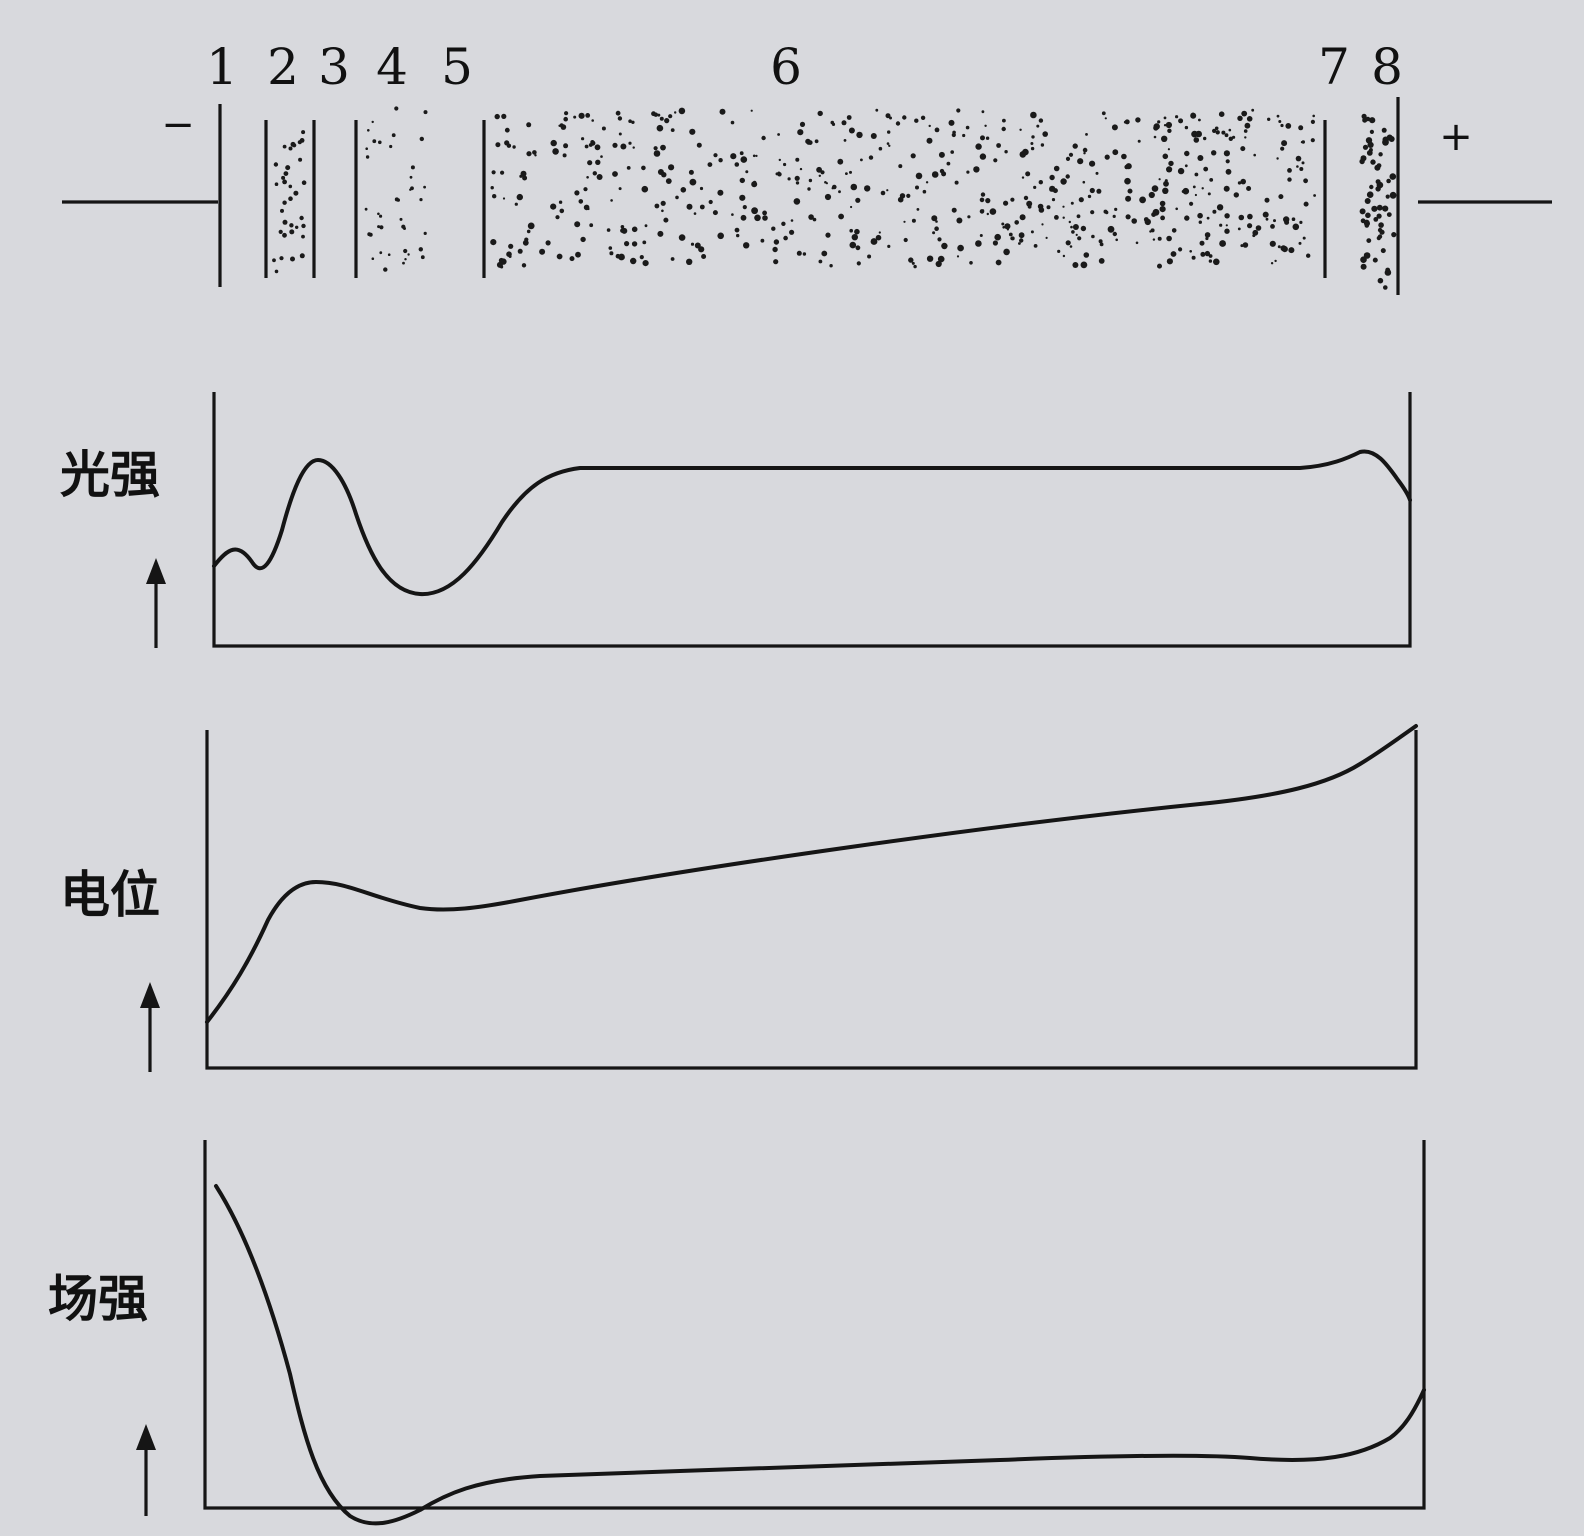 Image resolution: width=1584 pixels, height=1536 pixels. Describe the element at coordinates (283, 67) in the screenshot. I see `region-number-2: 2` at that location.